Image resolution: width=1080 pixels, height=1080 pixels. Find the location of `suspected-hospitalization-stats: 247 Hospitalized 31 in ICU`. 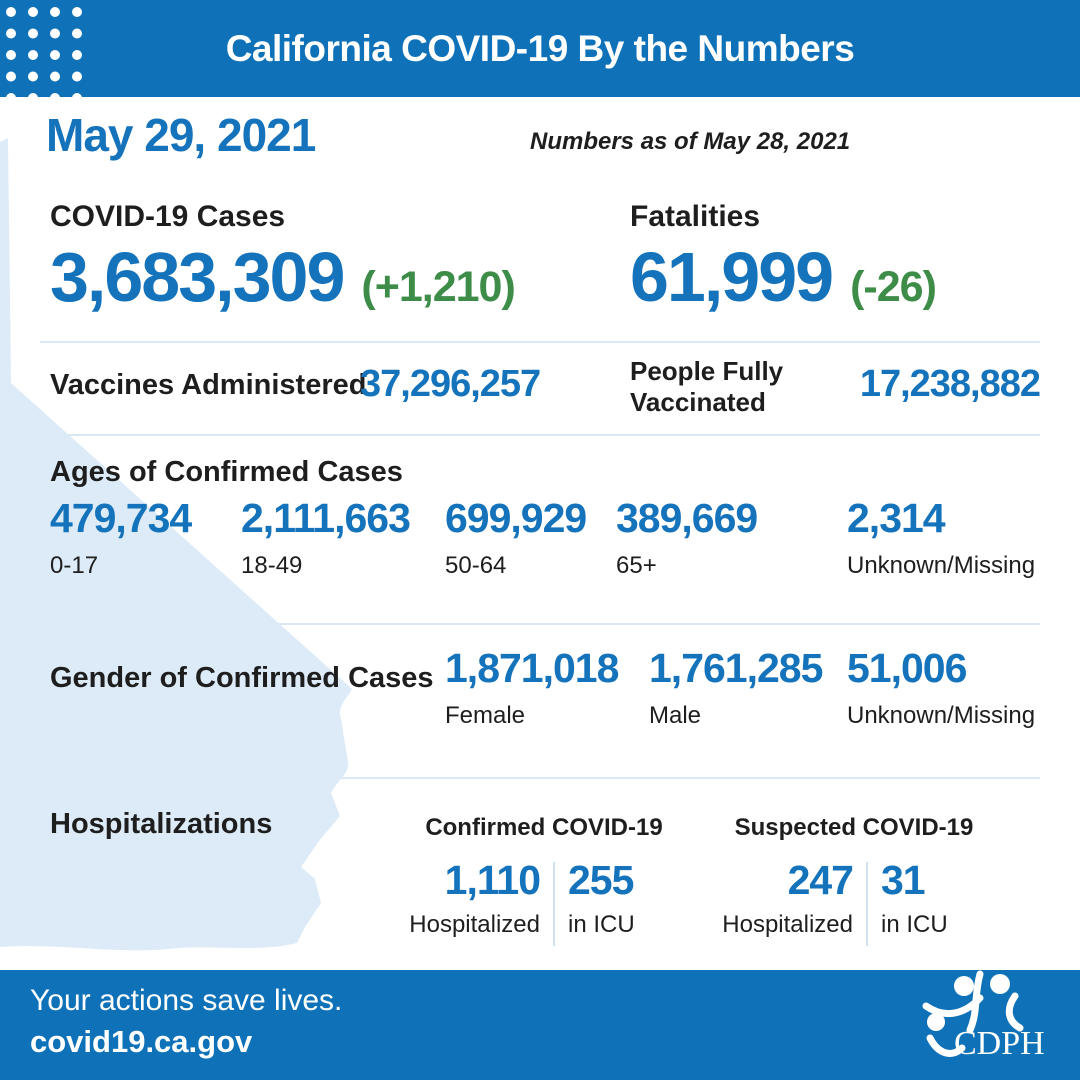

suspected-hospitalization-stats: 247 Hospitalized 31 in ICU is located at coordinates (824, 903).